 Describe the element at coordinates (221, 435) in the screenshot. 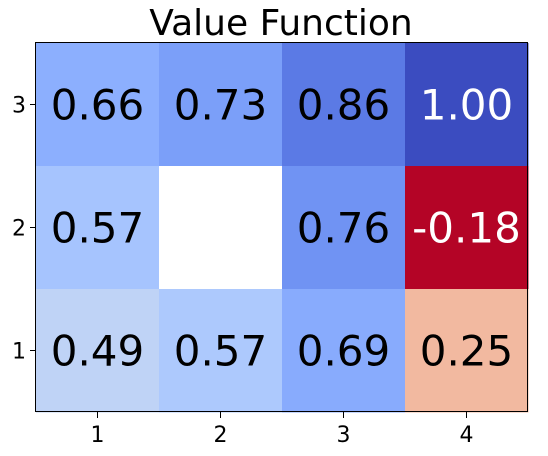

I see `x-tick-label: 2` at that location.